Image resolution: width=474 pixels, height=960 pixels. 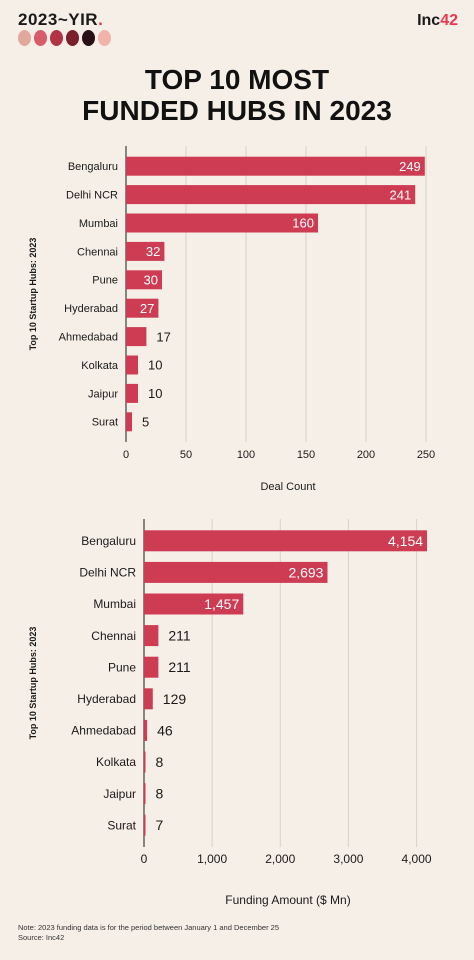 What do you see at coordinates (237, 110) in the screenshot?
I see `title-line-2: FUNDED HUBS IN 2023` at bounding box center [237, 110].